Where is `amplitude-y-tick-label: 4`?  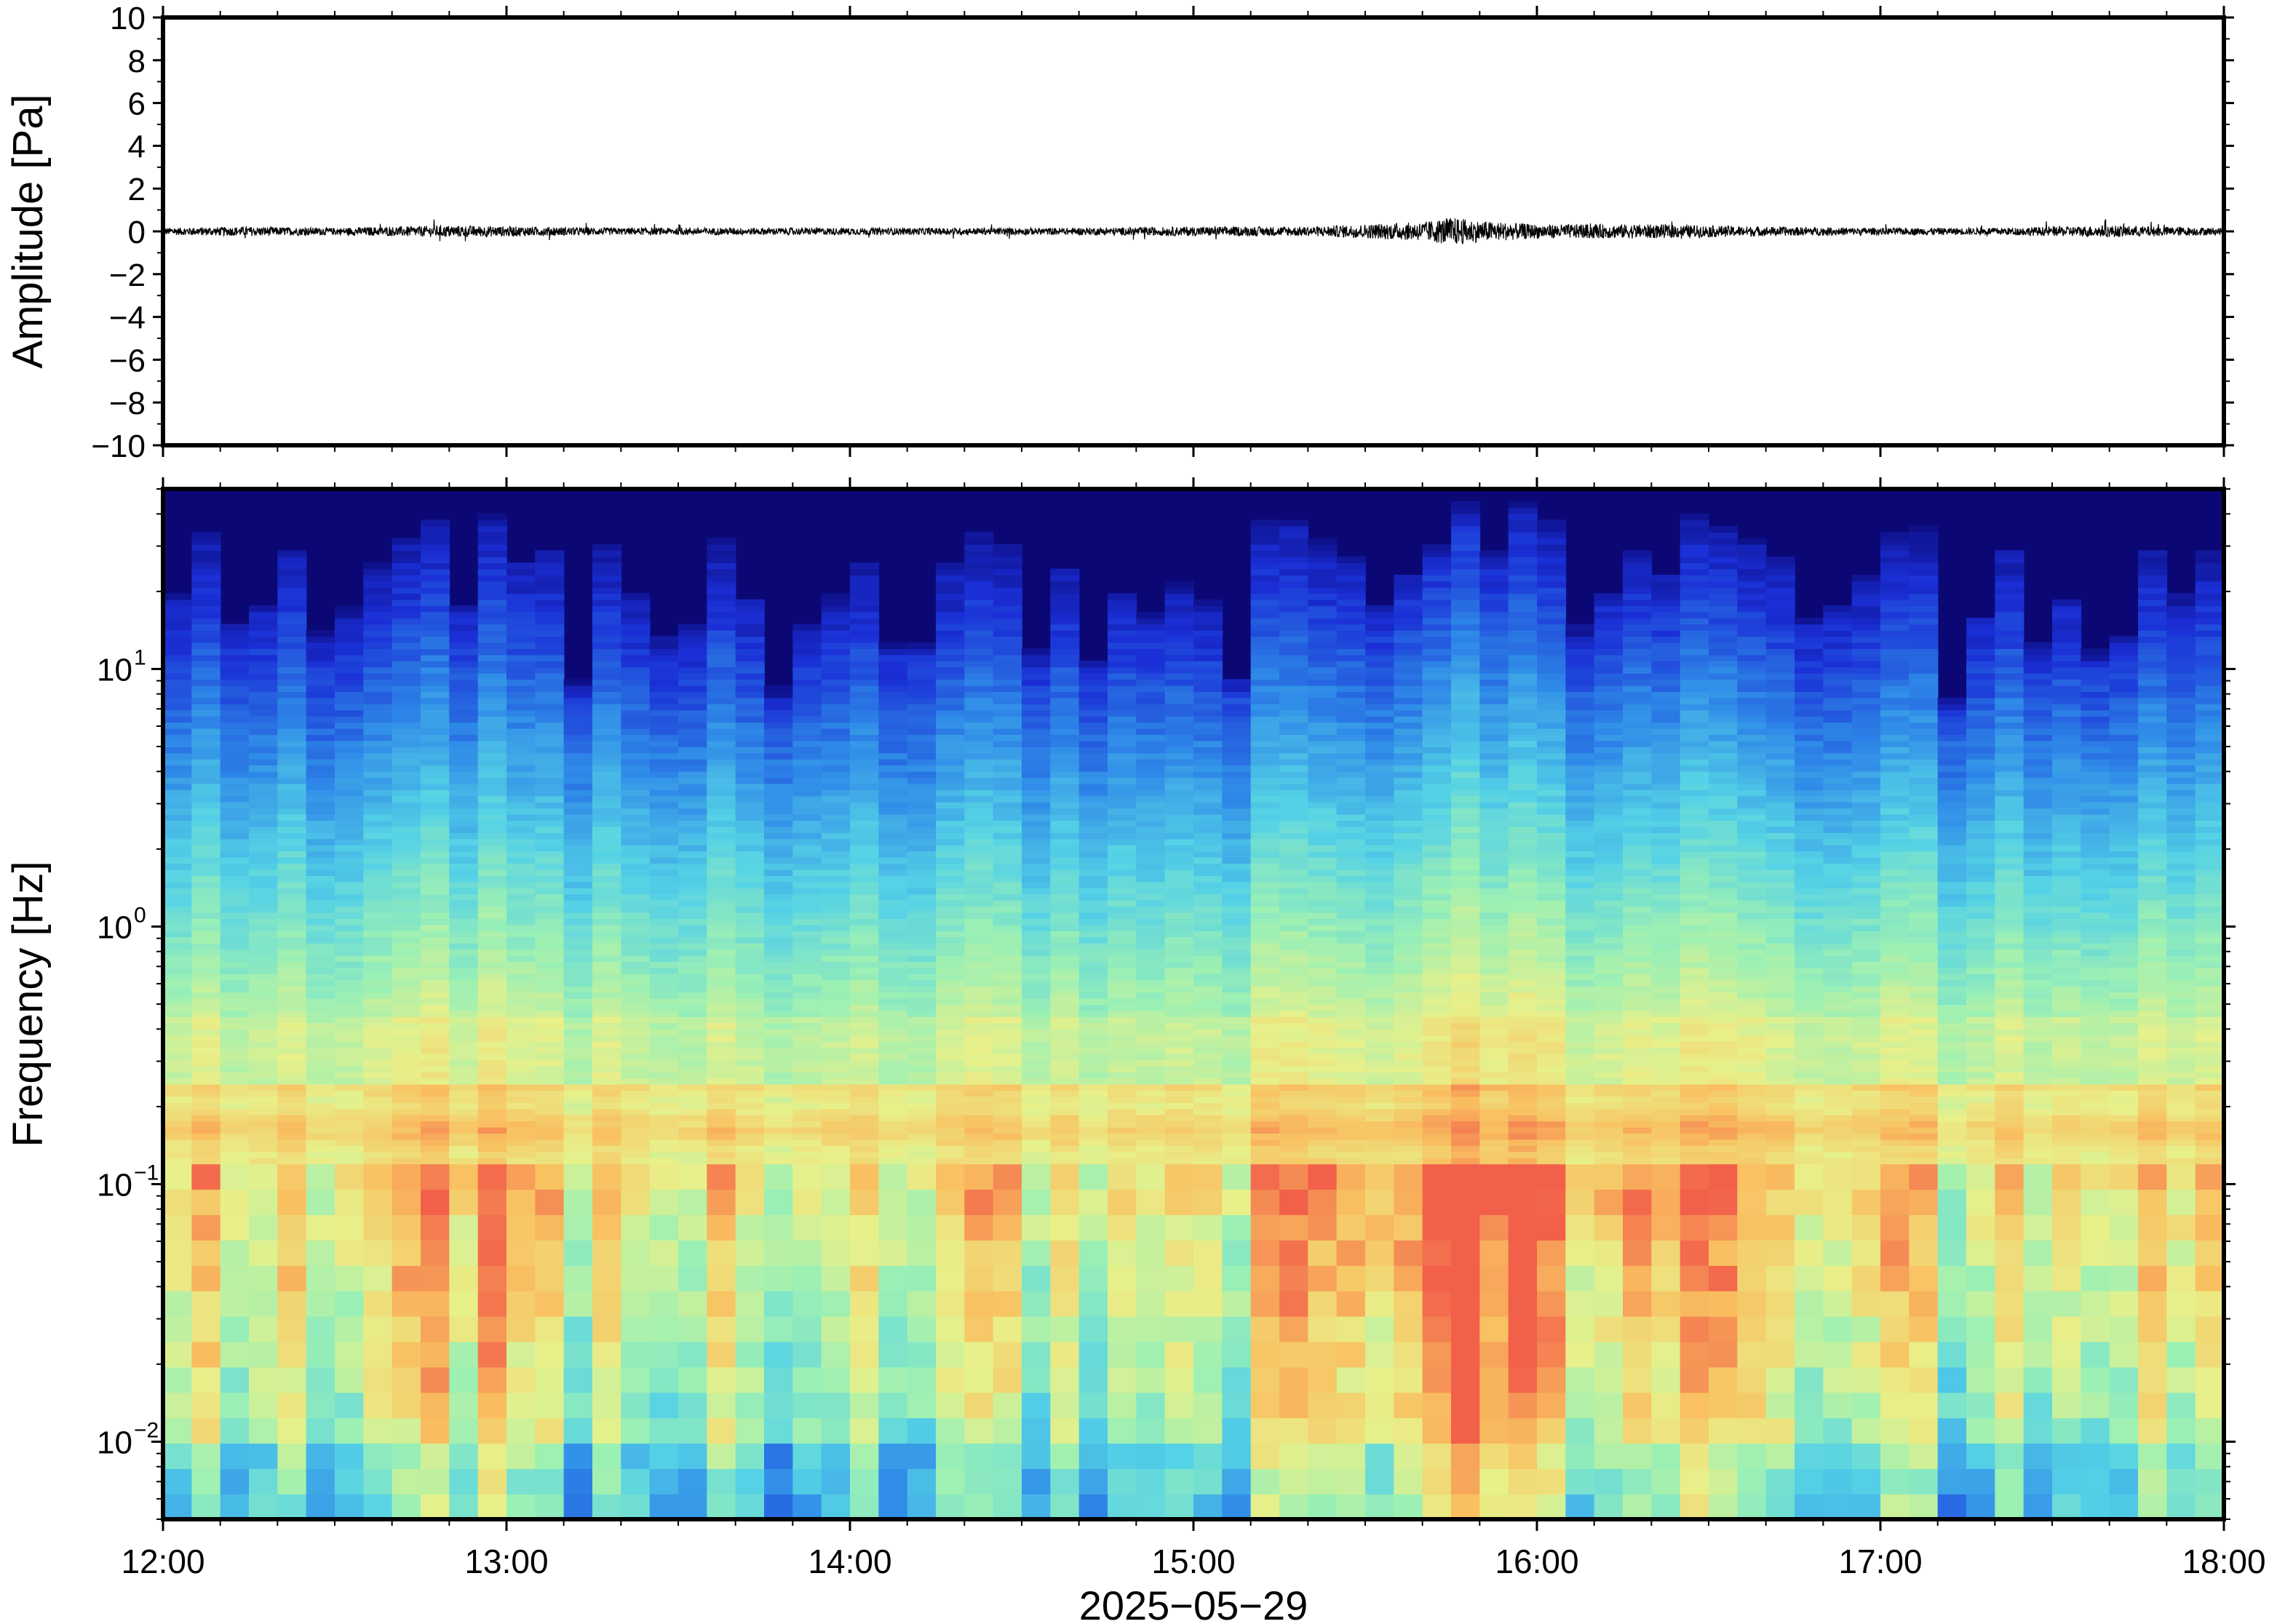
amplitude-y-tick-label: 4 is located at coordinates (137, 146).